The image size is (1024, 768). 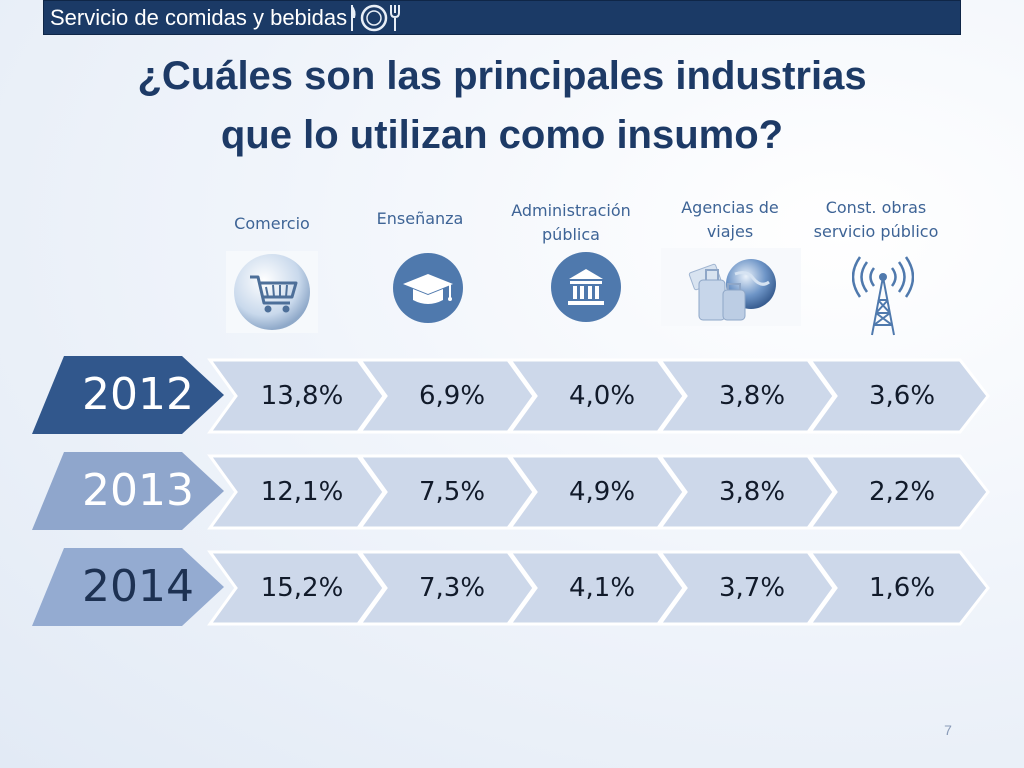 I want to click on cell-2012-const-obras: 3,6%, so click(x=902, y=396).